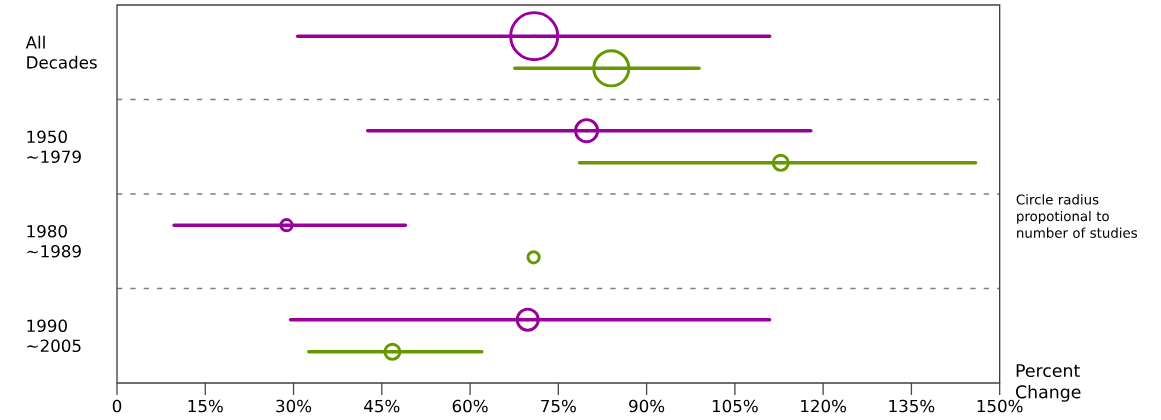  I want to click on x-tick-label: 0, so click(117, 406).